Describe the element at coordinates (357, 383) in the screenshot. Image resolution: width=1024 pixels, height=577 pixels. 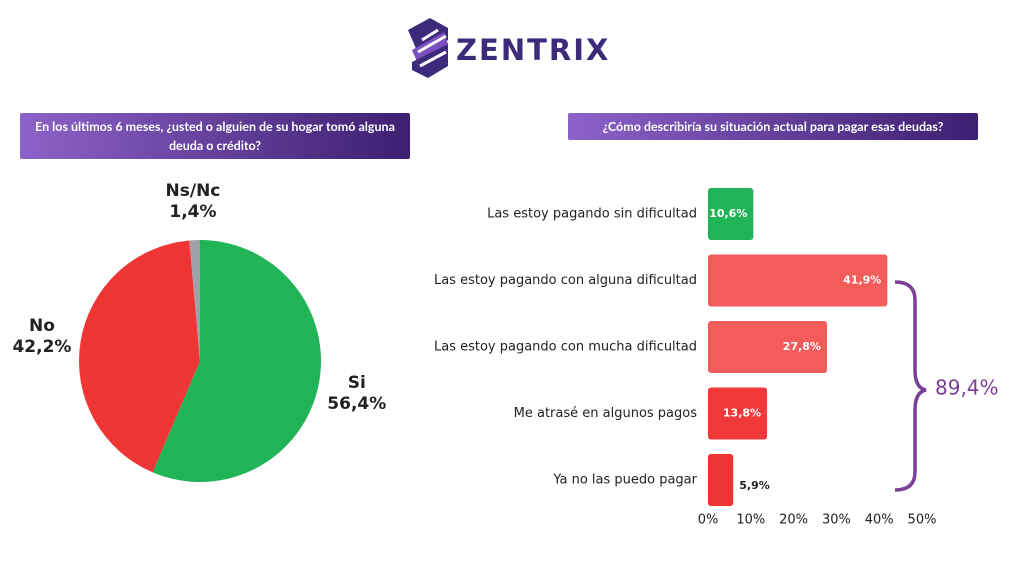
I see `slice-label: Si` at that location.